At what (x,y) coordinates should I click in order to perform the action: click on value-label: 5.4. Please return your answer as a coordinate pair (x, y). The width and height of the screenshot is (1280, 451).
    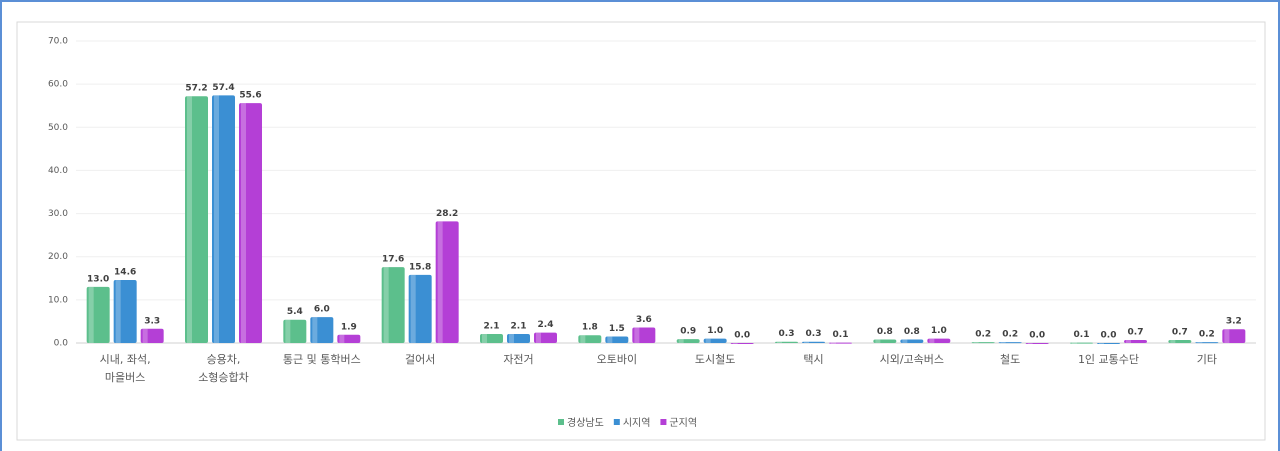
    Looking at the image, I should click on (295, 312).